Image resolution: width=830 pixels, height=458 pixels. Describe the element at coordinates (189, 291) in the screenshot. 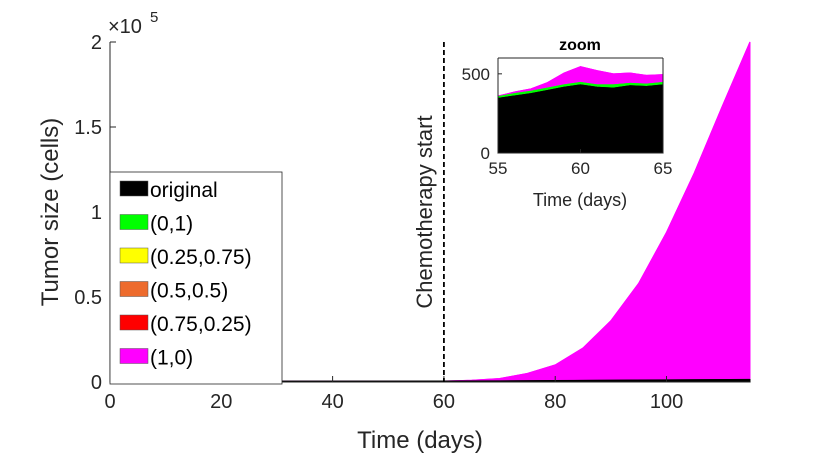

I see `legend-label: (0.5,0.5)` at that location.